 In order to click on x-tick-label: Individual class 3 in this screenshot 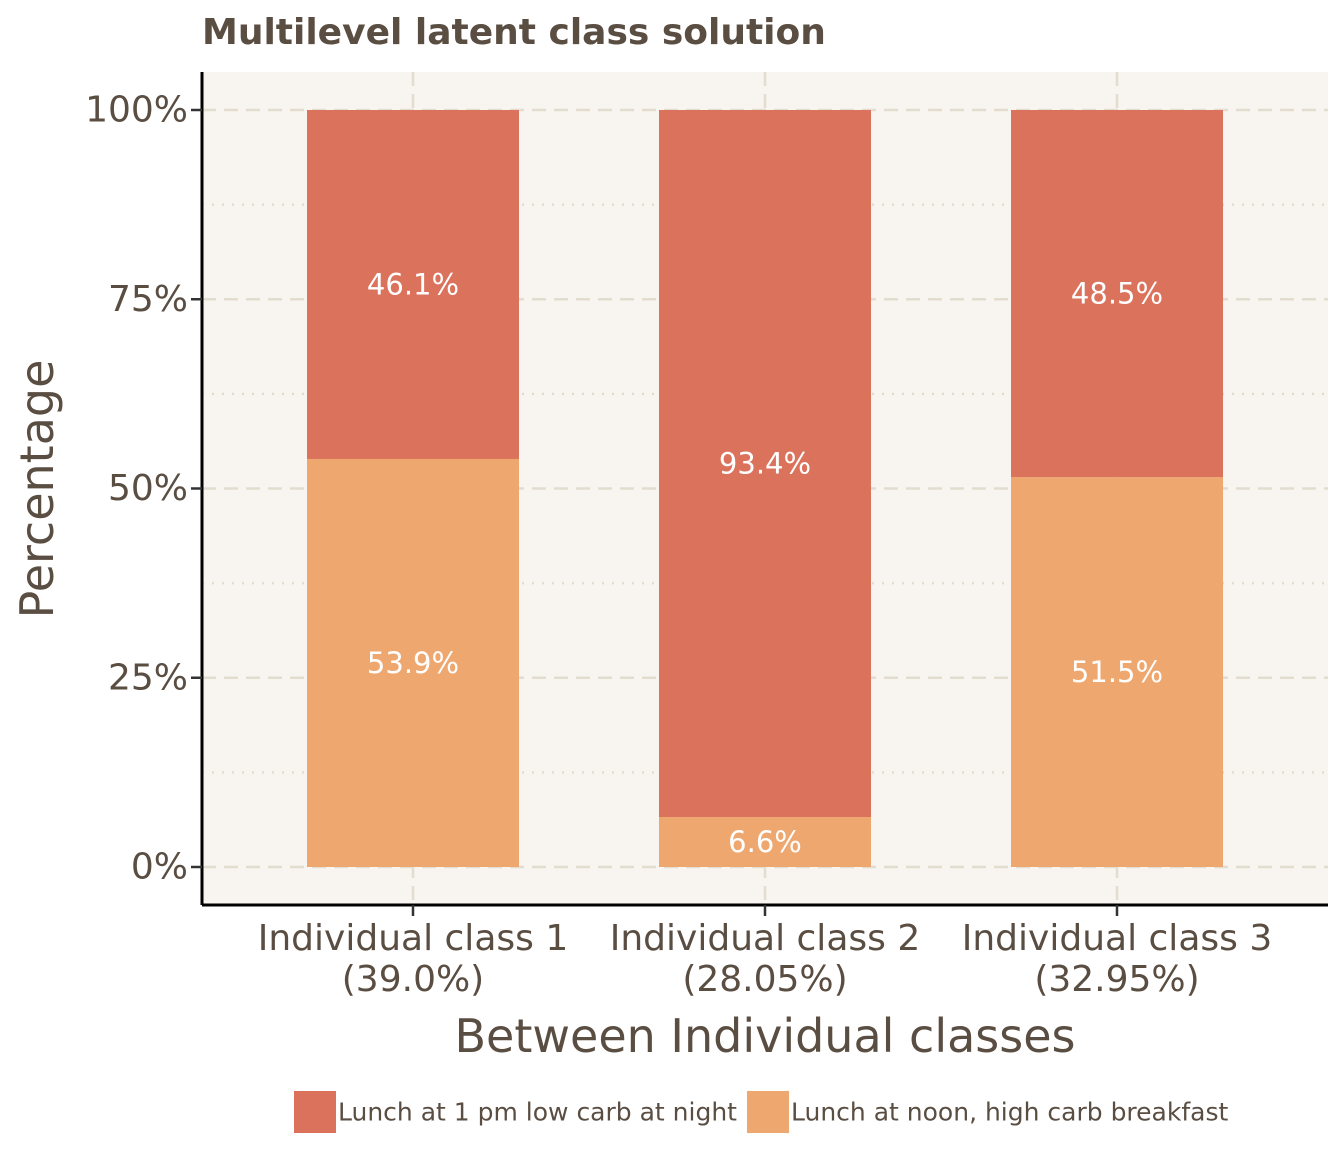, I will do `click(1117, 938)`.